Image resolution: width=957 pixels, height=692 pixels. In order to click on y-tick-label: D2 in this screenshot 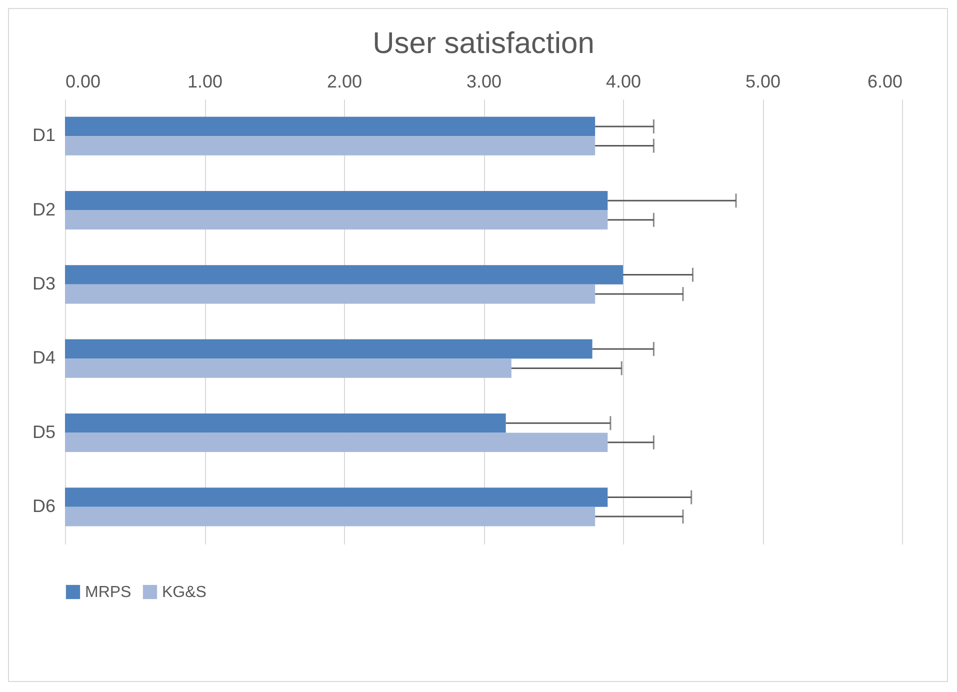, I will do `click(44, 209)`.